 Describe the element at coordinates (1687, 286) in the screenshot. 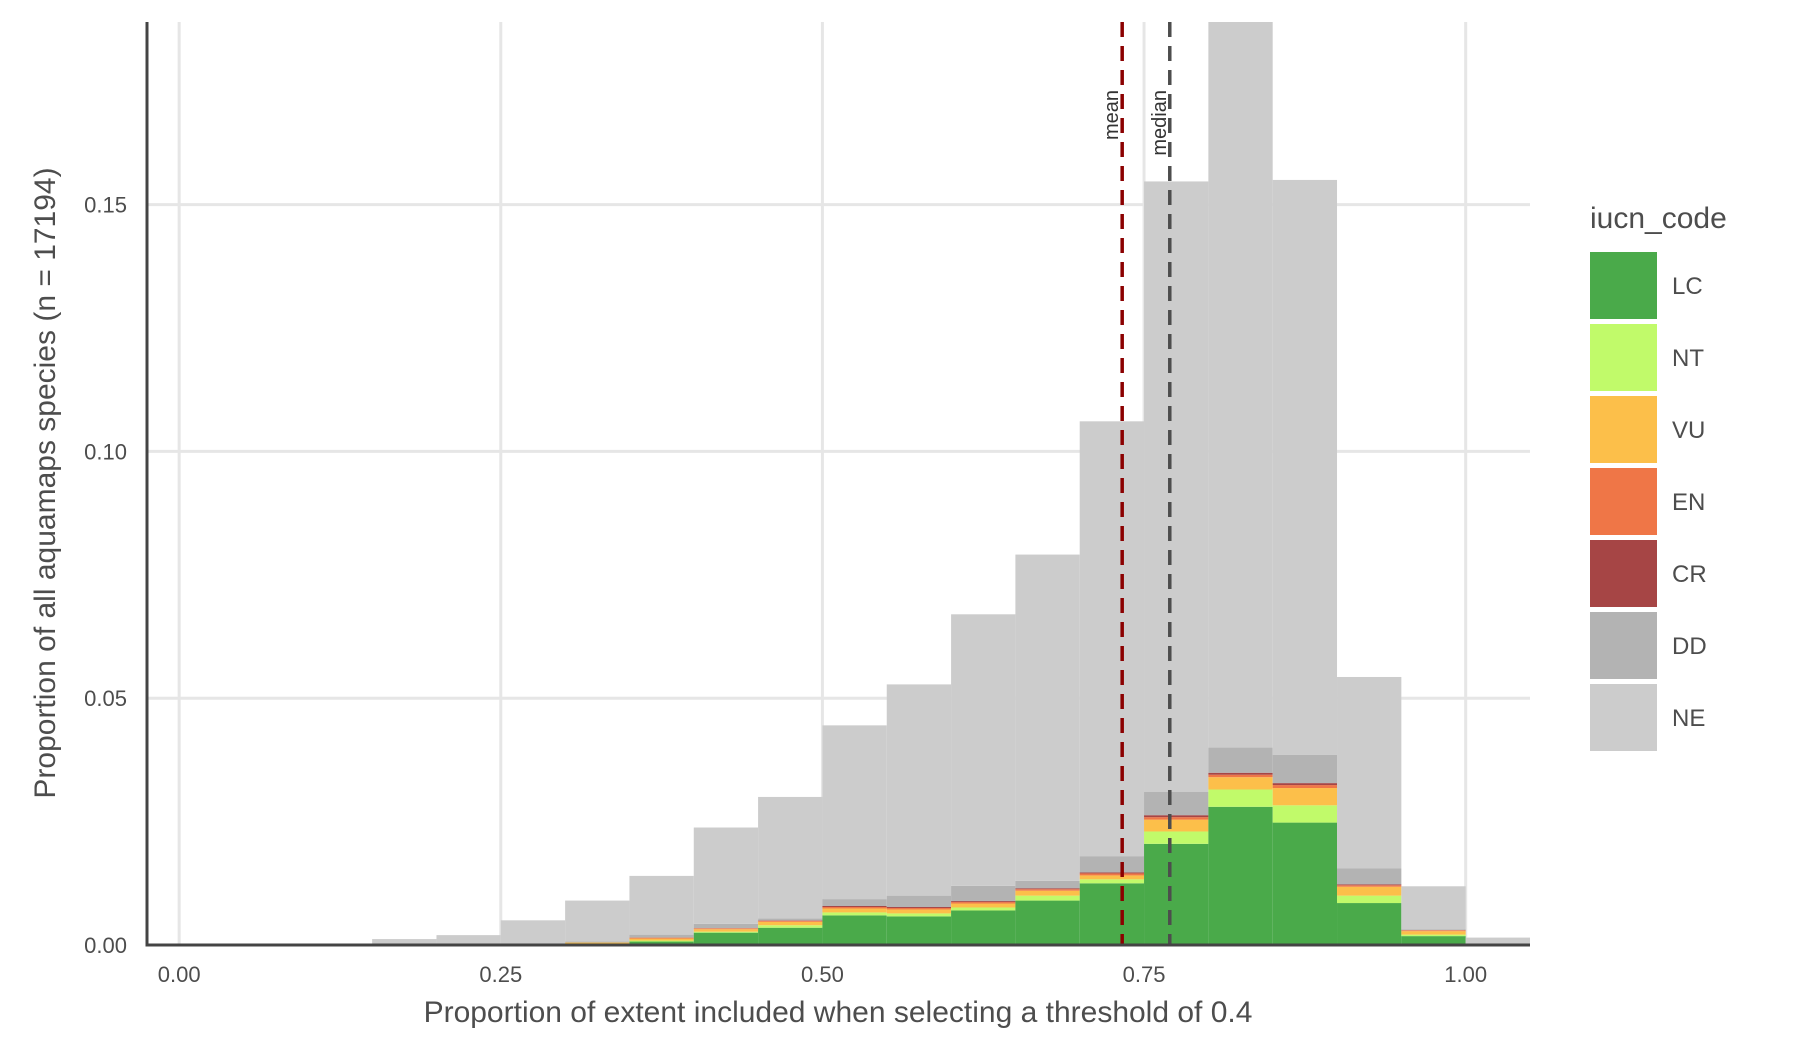

I see `legend-label-LC: LC` at that location.